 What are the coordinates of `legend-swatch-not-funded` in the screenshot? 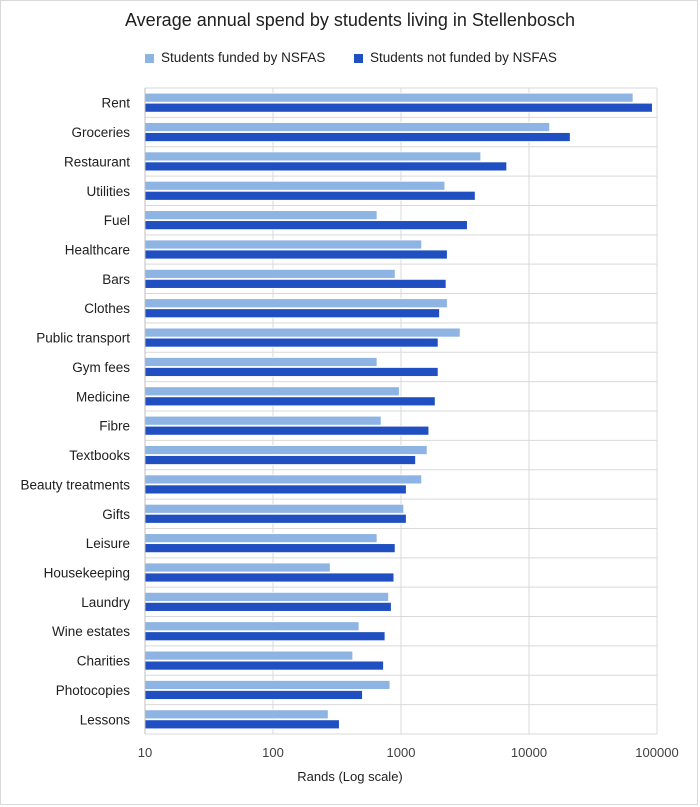 It's located at (358, 58).